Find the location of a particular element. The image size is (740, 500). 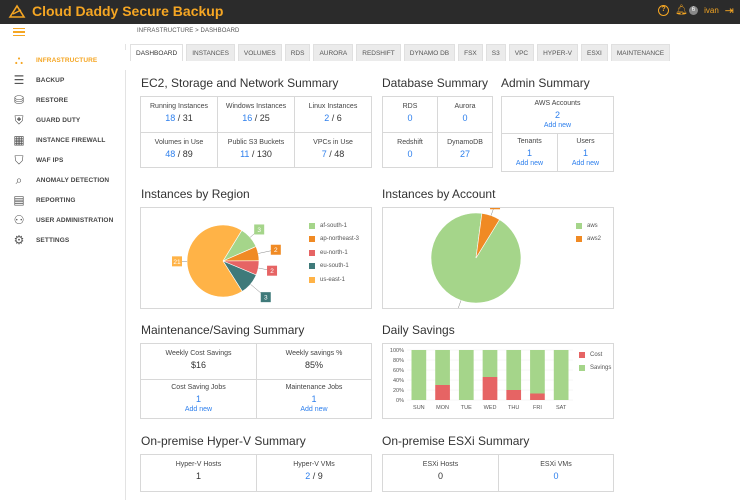

weekly-savings-pct-label: Weekly savings % is located at coordinates (314, 353).